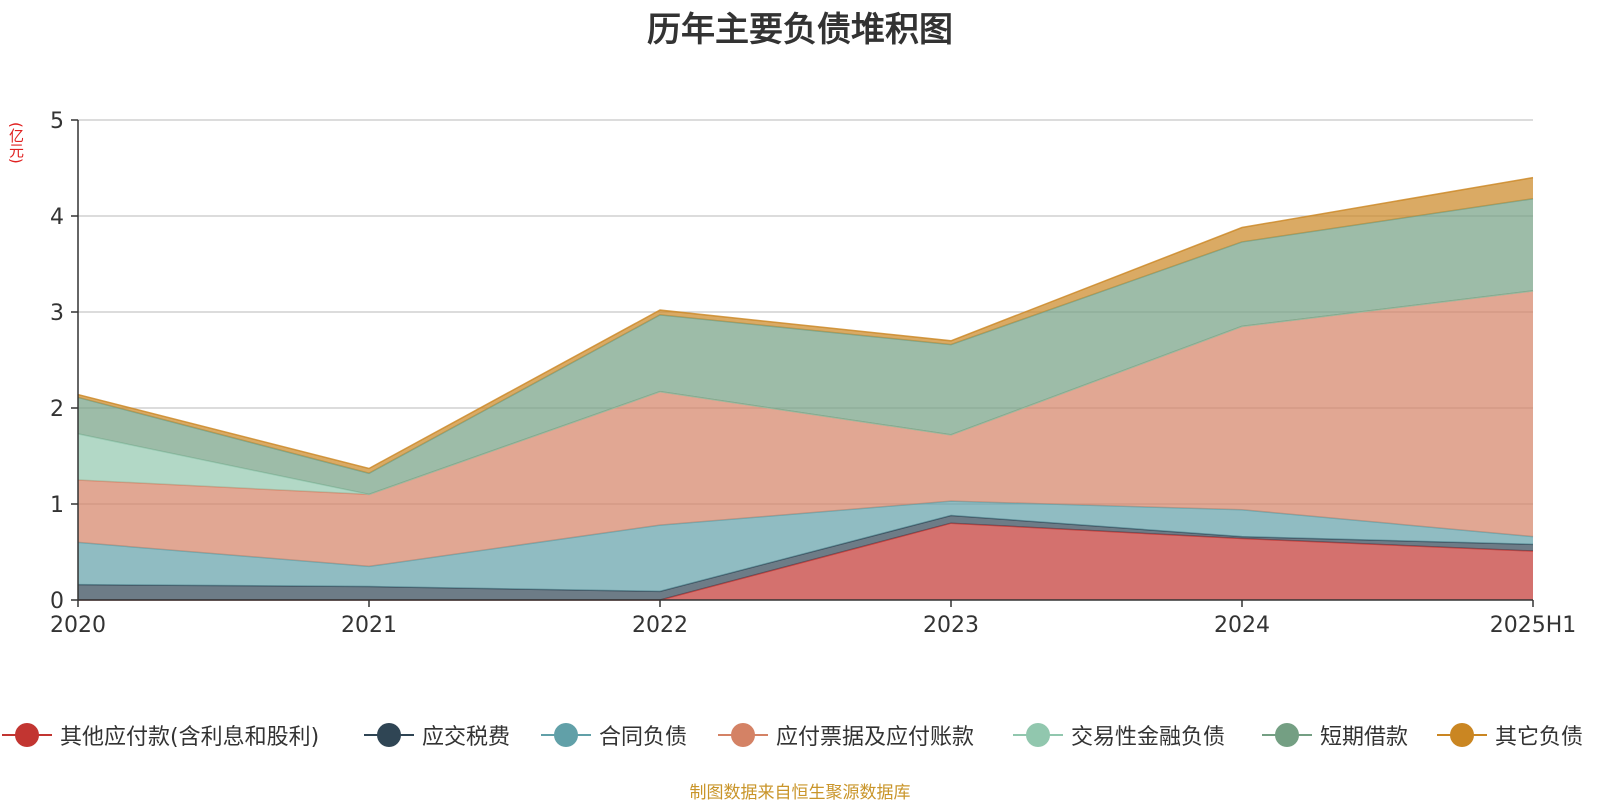 This screenshot has width=1600, height=803. I want to click on x-tick-label: 2024, so click(1242, 625).